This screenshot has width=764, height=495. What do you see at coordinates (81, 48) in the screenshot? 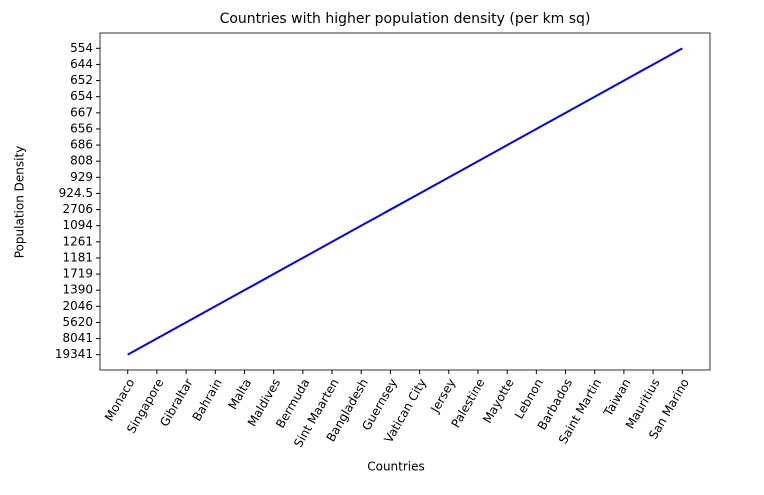
I see `y-tick-label: 554` at bounding box center [81, 48].